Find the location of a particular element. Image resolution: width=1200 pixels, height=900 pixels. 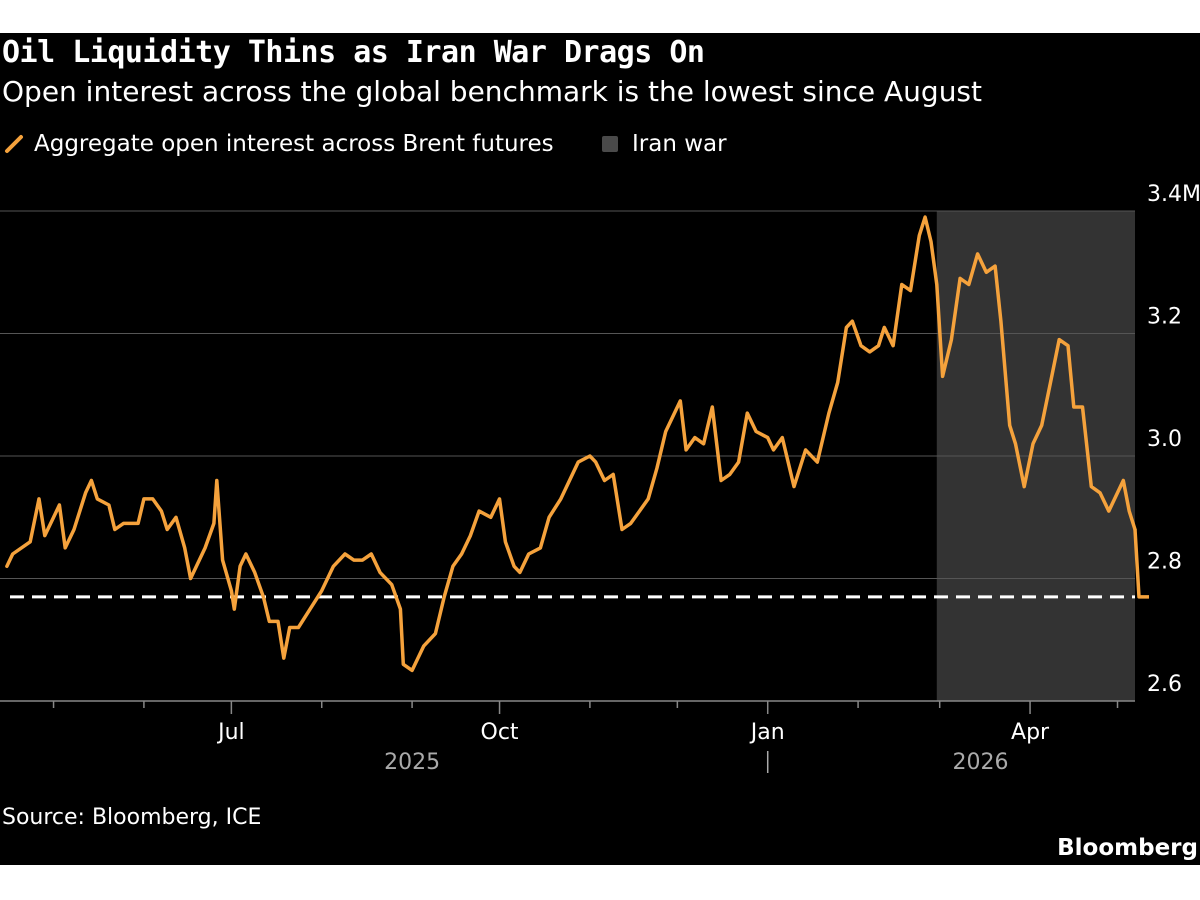

chart-title: Oil Liquidity Thins as Iran War Drags On is located at coordinates (353, 52).